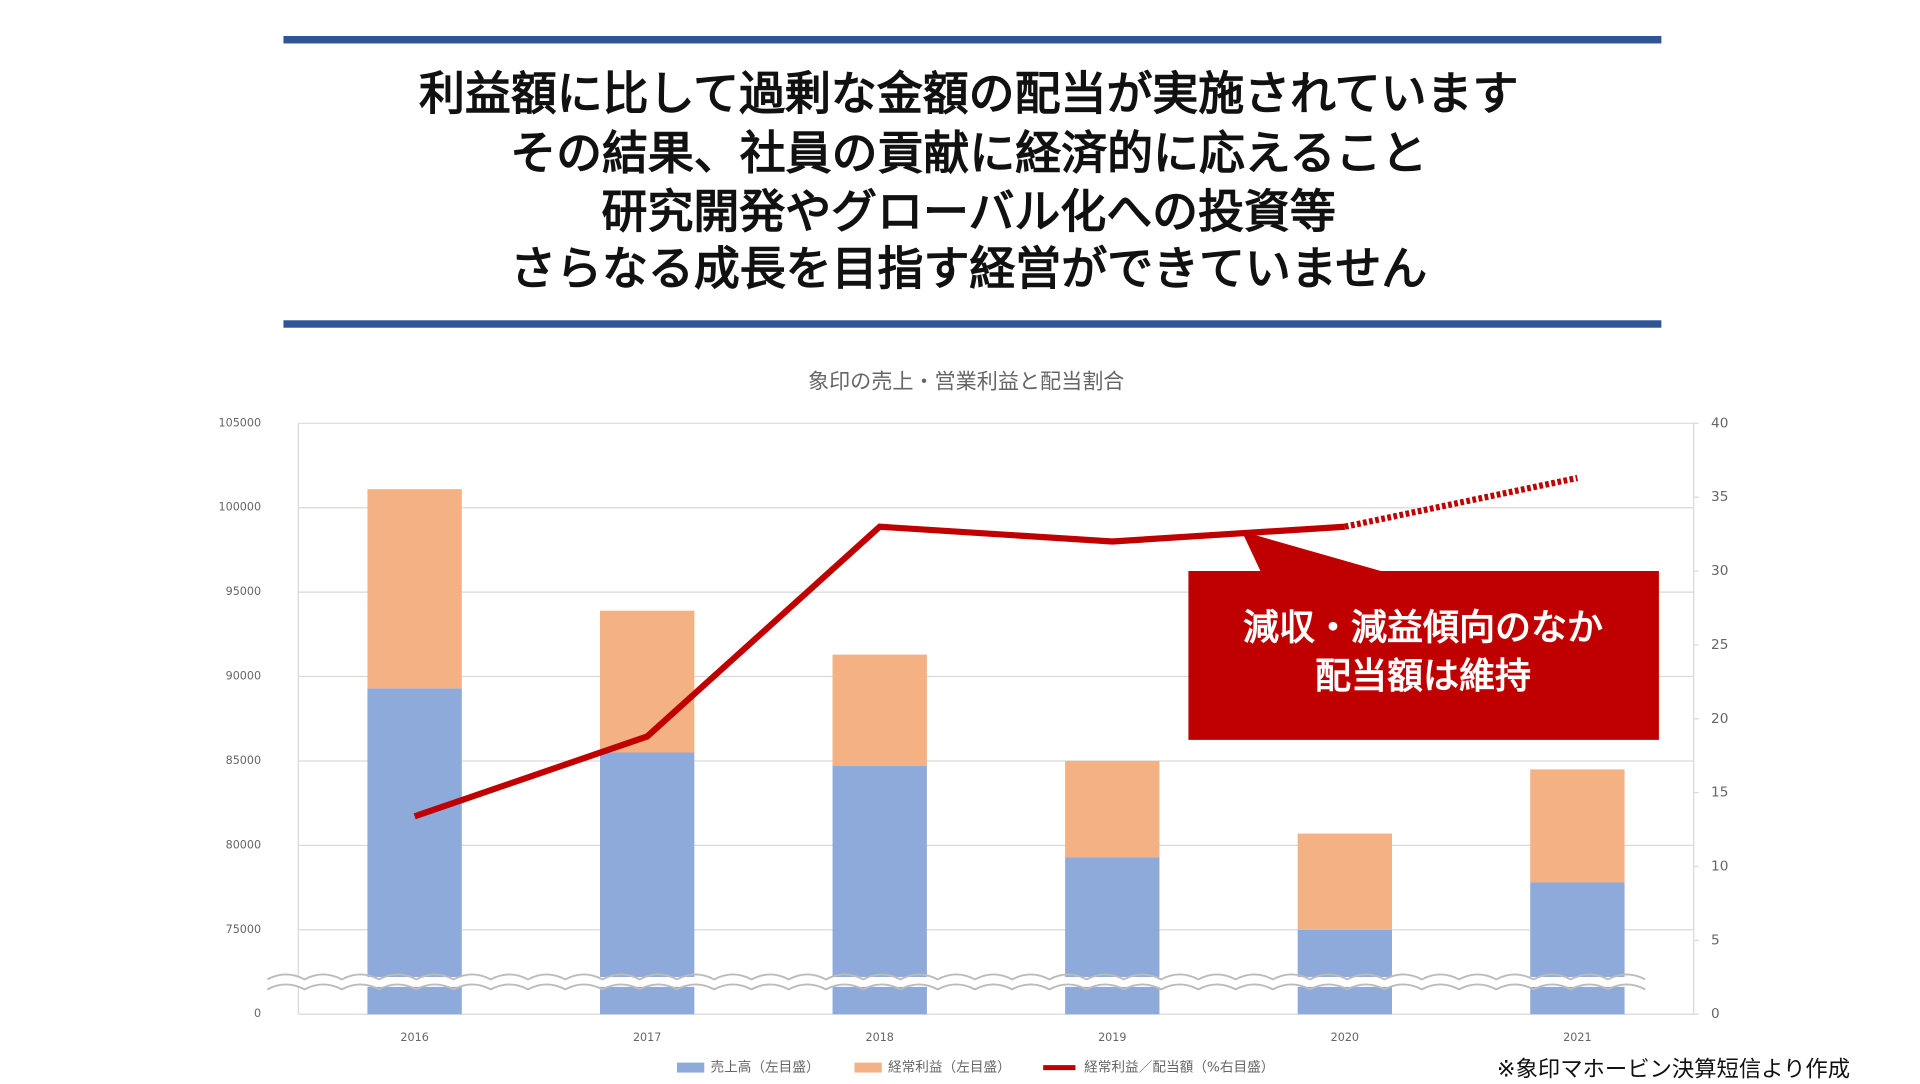  I want to click on legend-label: 経常利益／配当額（%右目盛）, so click(1179, 1068).